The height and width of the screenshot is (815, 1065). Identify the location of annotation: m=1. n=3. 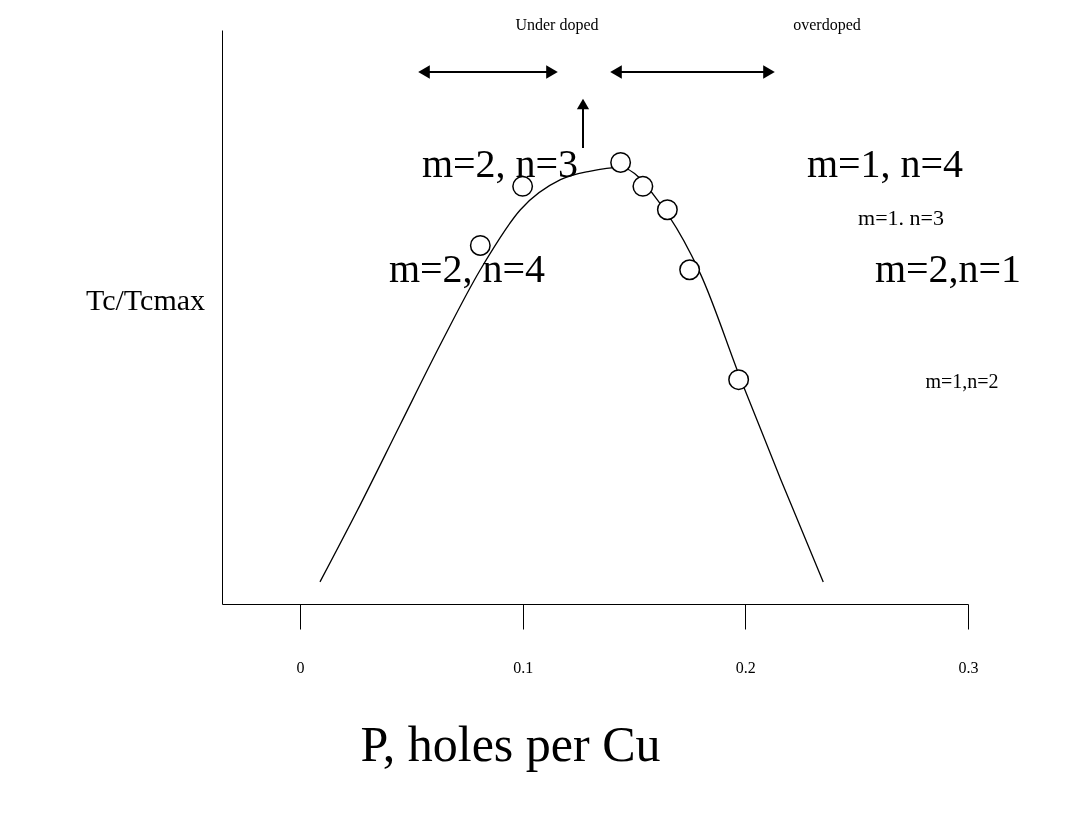
(901, 217).